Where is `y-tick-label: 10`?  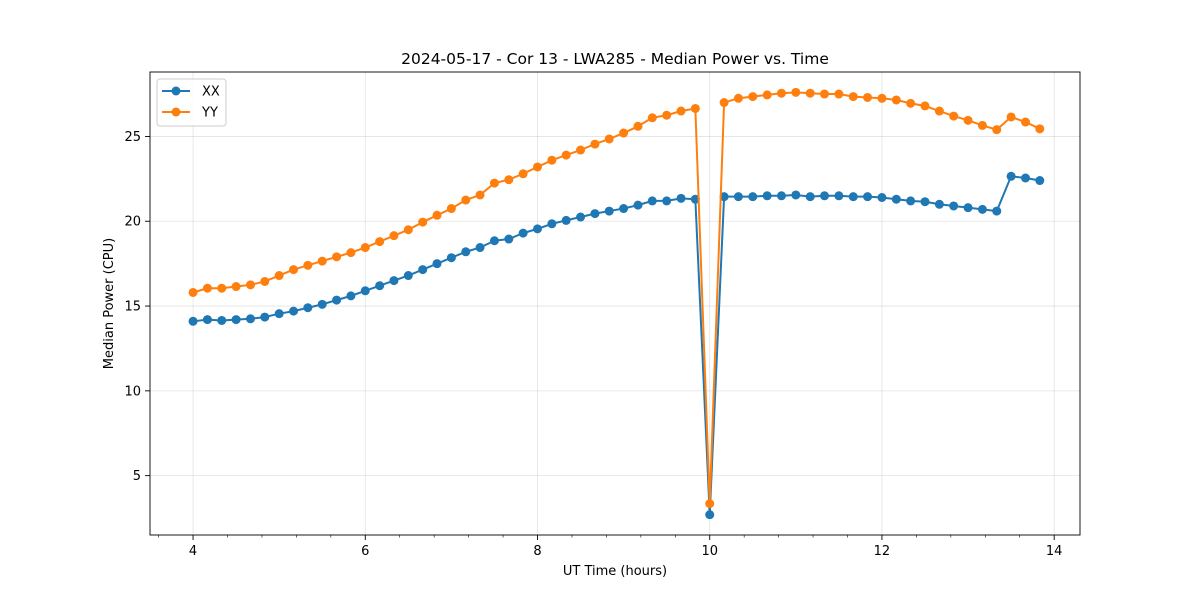
y-tick-label: 10 is located at coordinates (132, 391).